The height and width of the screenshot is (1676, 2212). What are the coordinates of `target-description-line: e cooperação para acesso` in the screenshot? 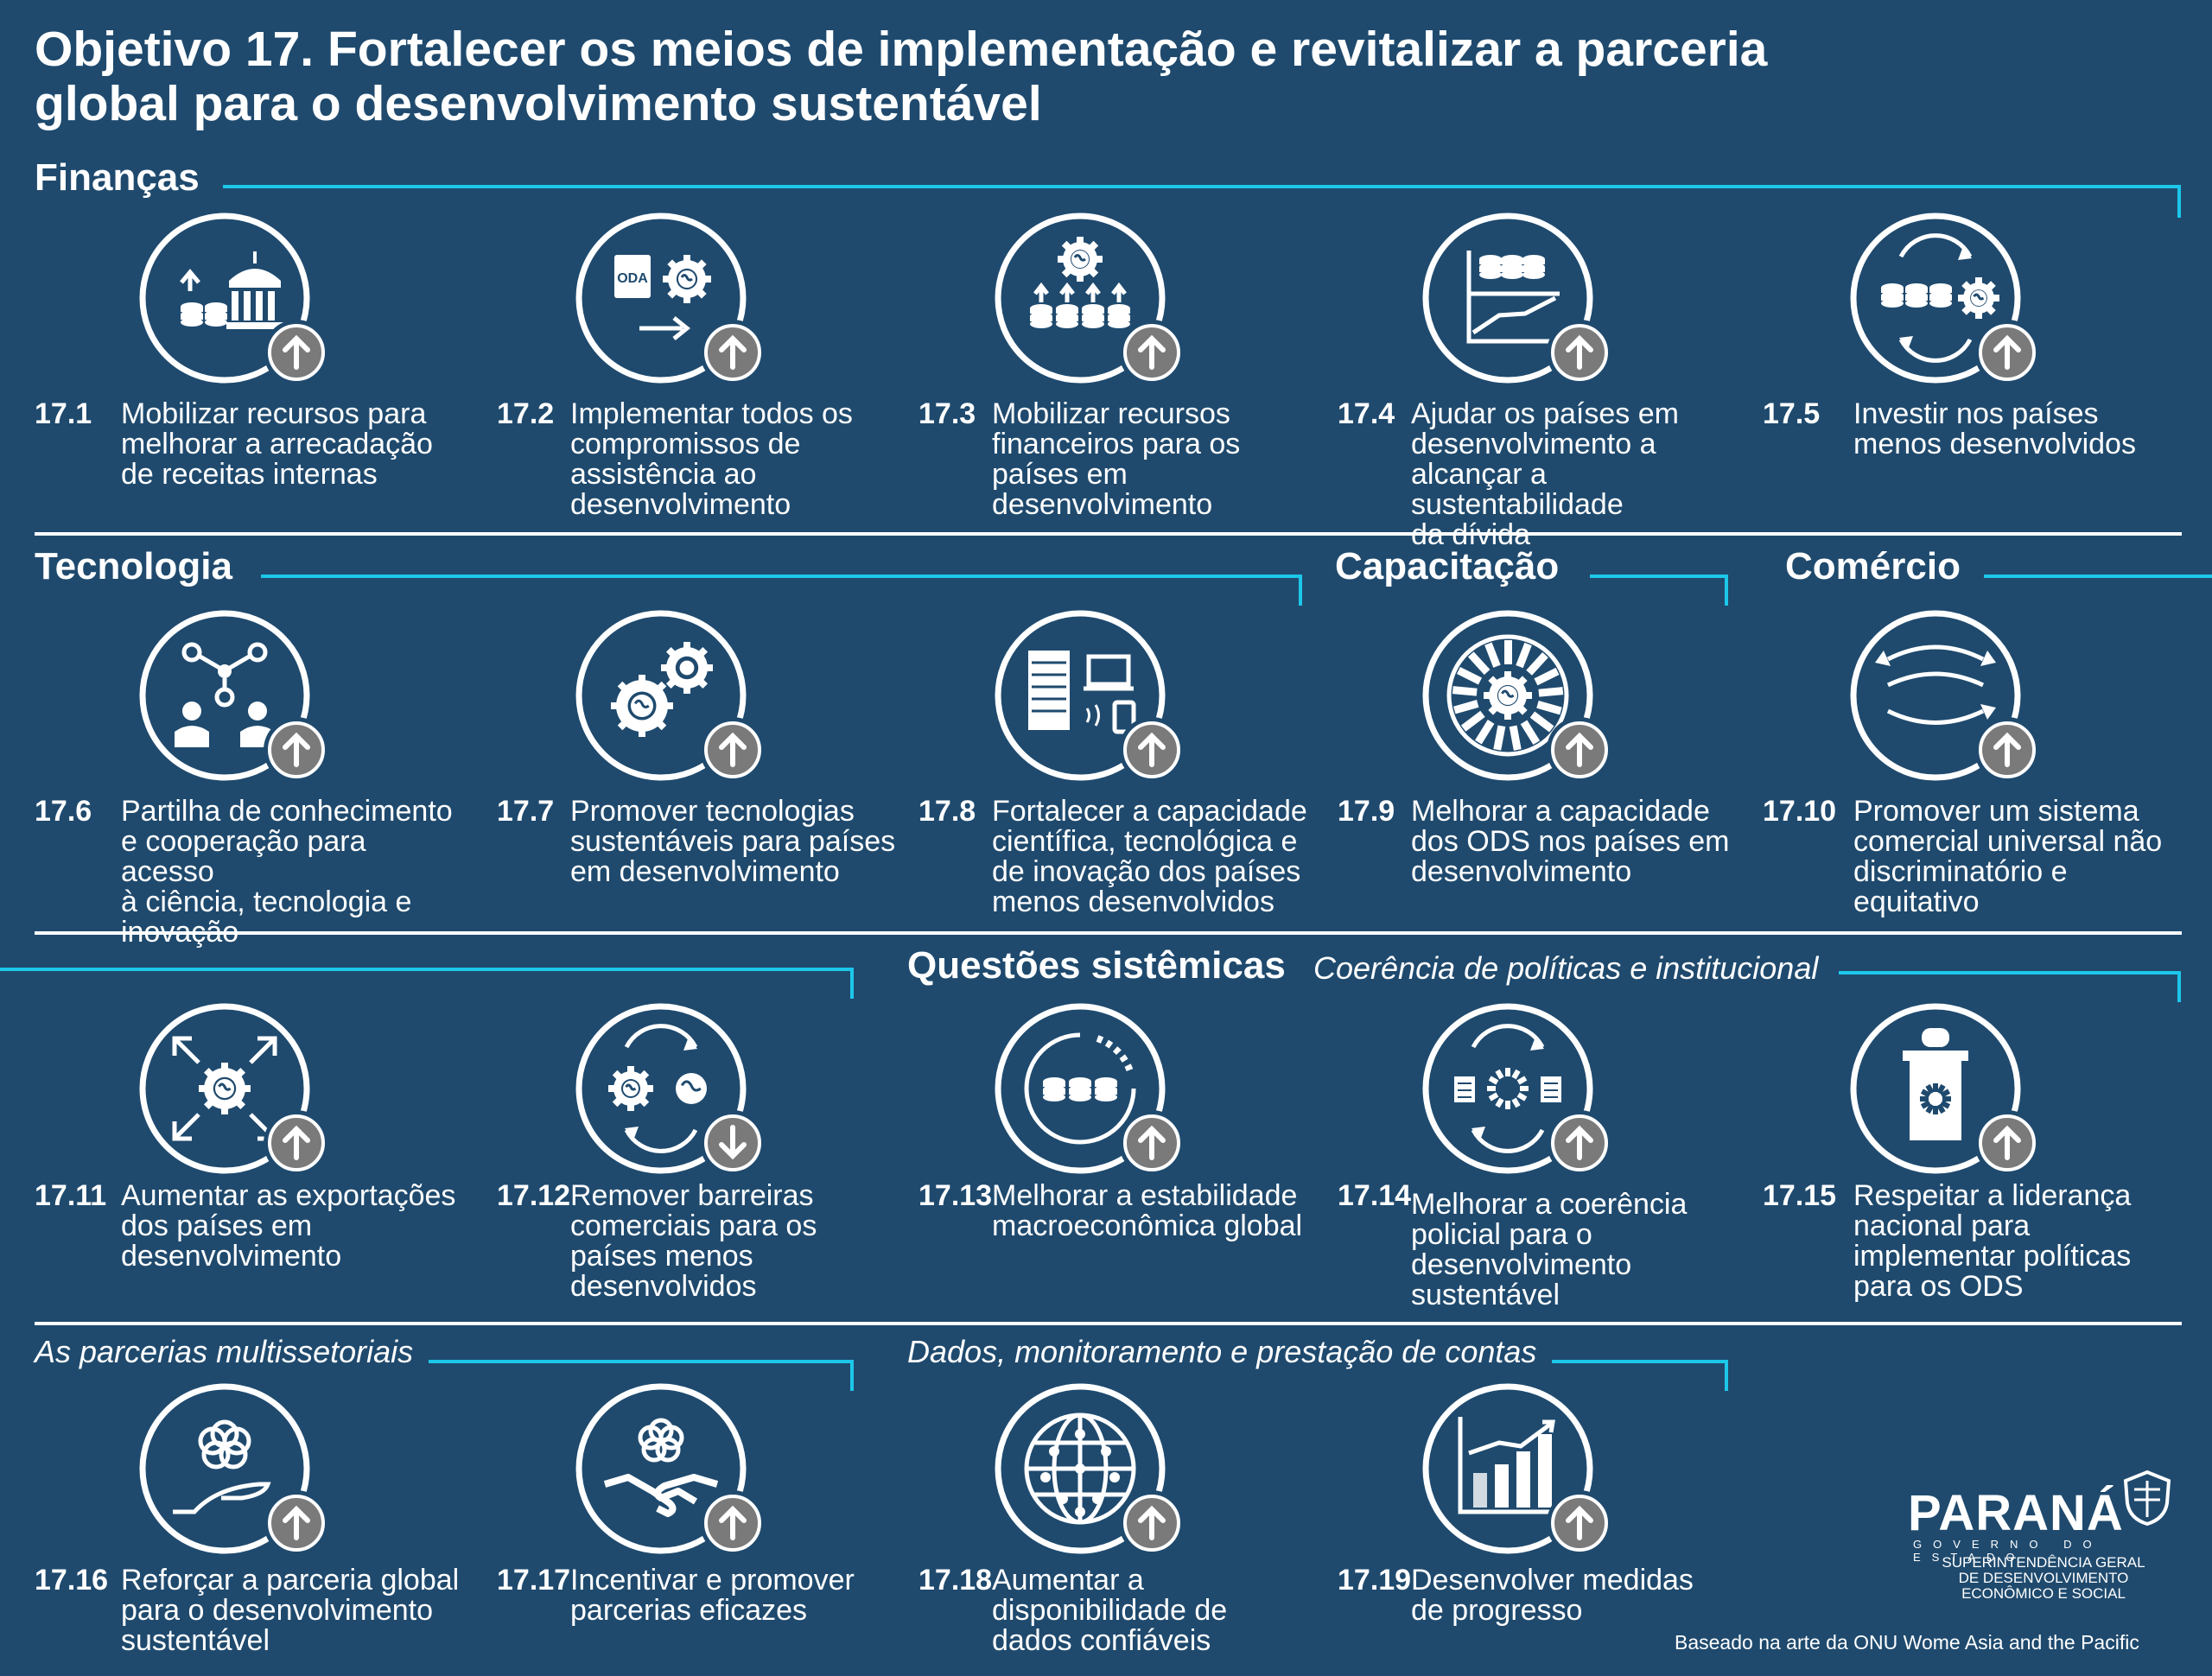 It's located at (243, 856).